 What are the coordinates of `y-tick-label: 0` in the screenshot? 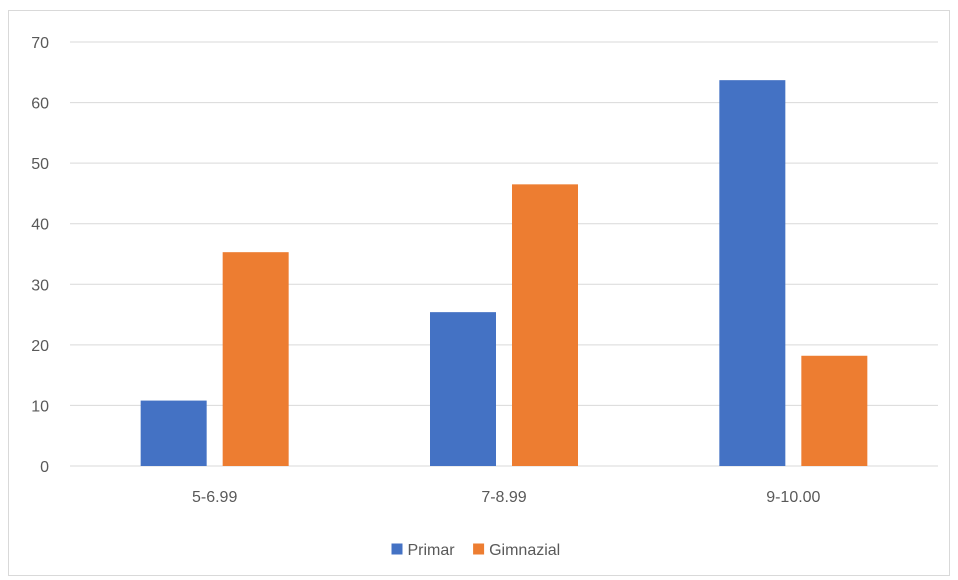 It's located at (44, 467).